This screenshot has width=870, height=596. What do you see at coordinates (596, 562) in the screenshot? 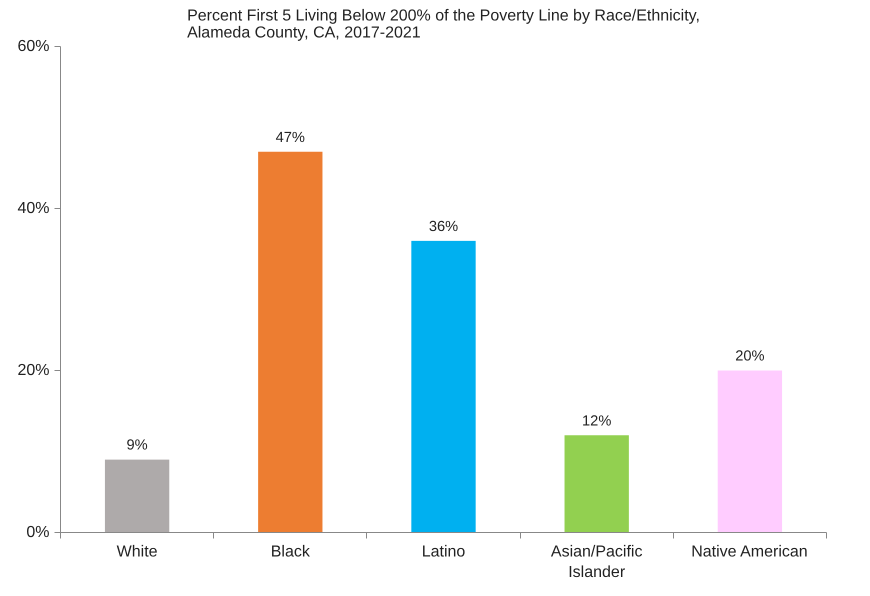
I see `x-tick-label: Asian/Pacific Islander` at bounding box center [596, 562].